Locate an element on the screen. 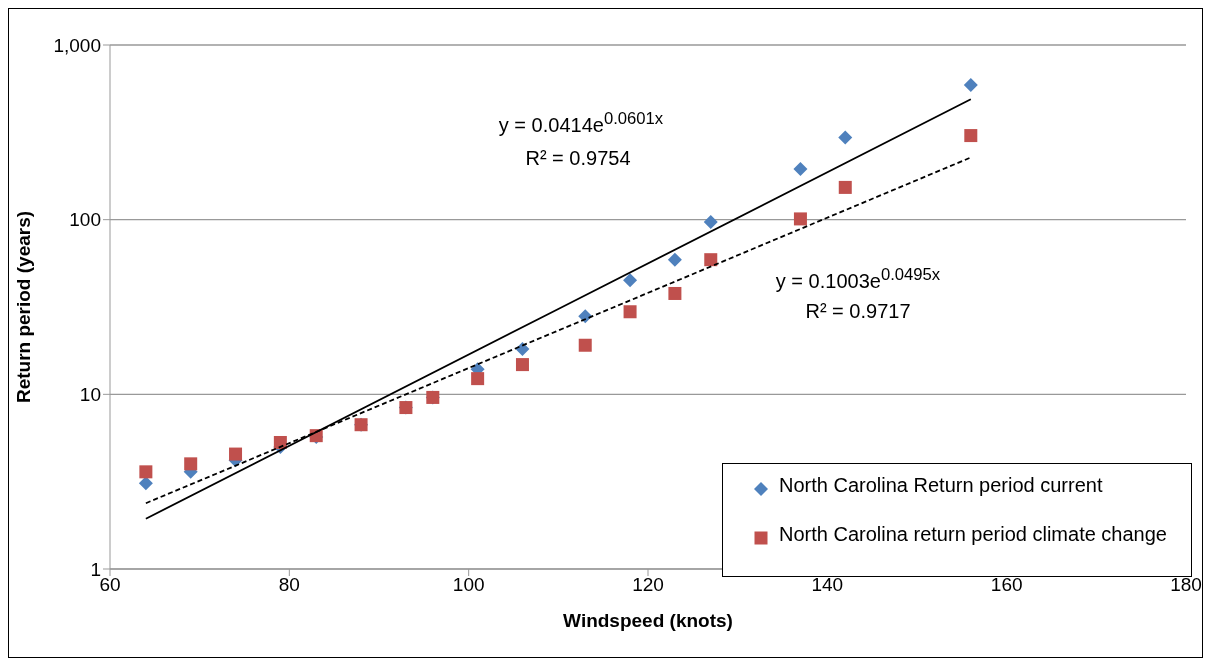 This screenshot has width=1211, height=666. annotation: y = 0.1003e$^{0.0495x}$ is located at coordinates (858, 279).